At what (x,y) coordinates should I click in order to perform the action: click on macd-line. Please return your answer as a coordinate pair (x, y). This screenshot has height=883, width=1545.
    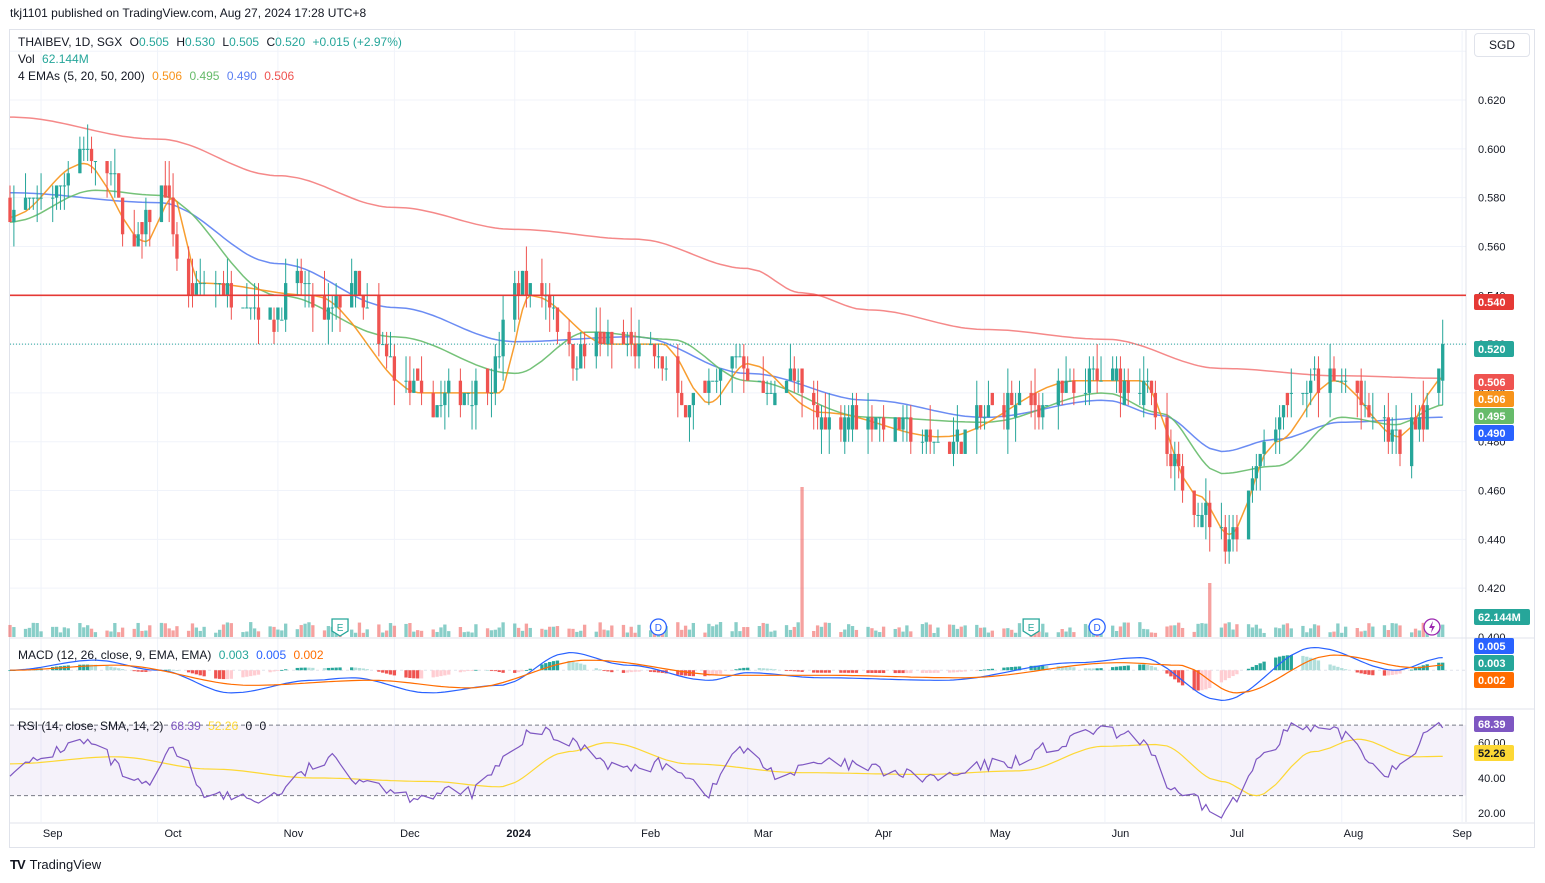
    Looking at the image, I should click on (726, 674).